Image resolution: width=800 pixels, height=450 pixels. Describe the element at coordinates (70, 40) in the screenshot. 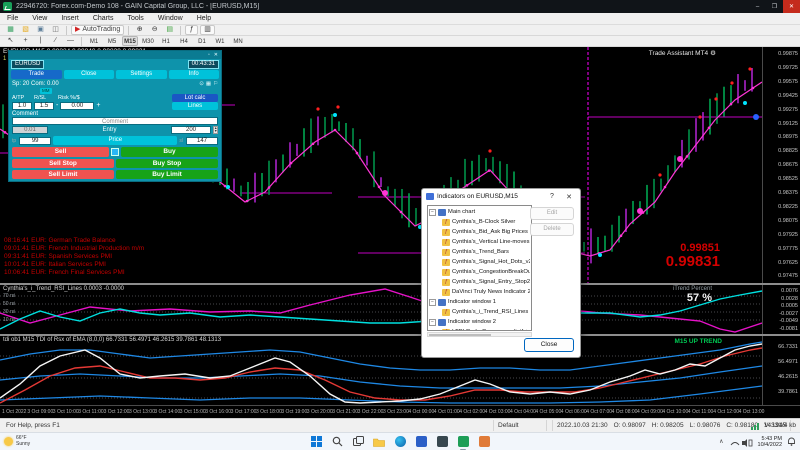

I see `hline-tool: —` at that location.